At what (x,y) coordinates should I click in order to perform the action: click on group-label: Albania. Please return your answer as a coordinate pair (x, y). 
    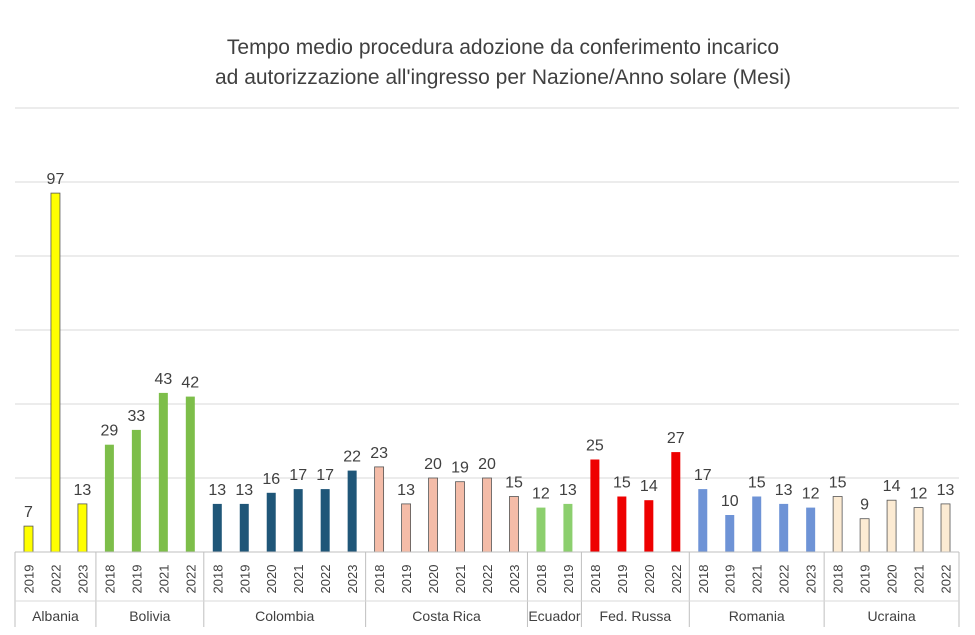
    Looking at the image, I should click on (55, 616).